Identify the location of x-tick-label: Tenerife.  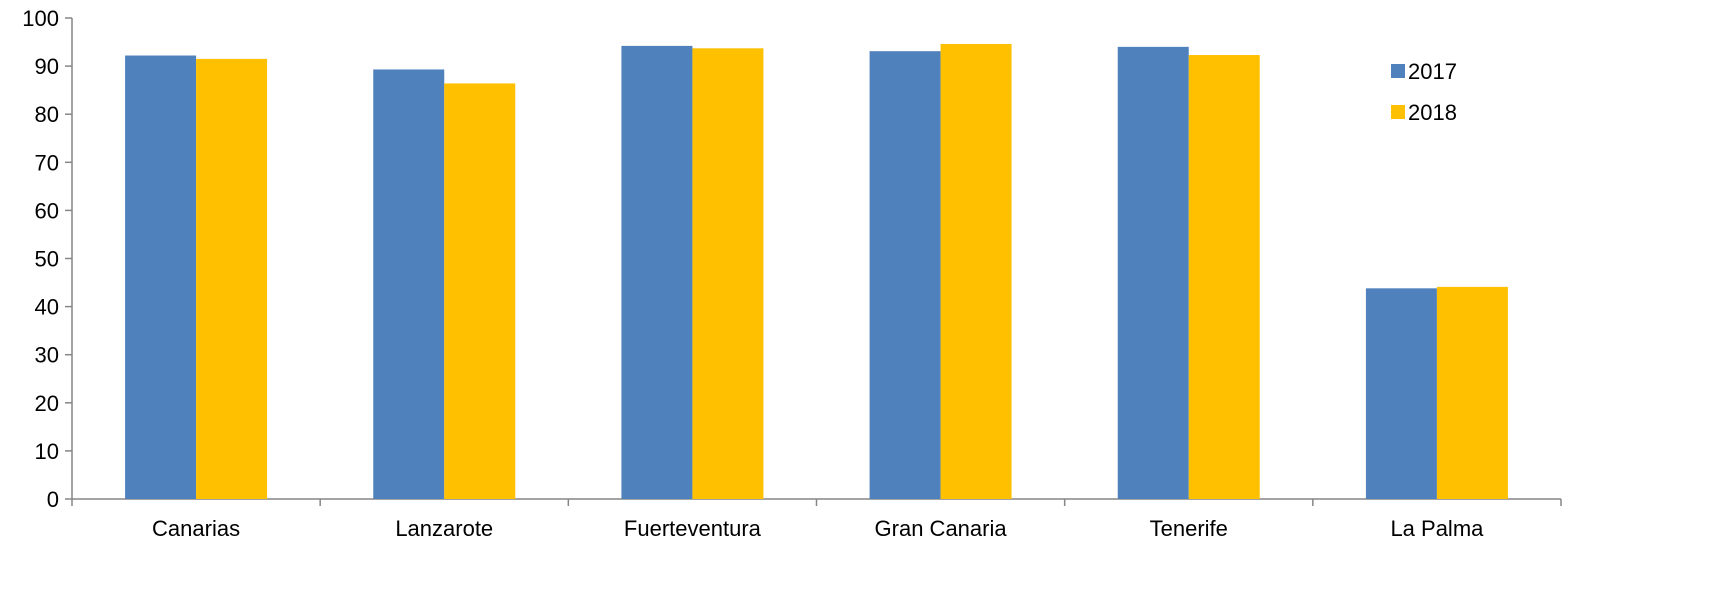
(1189, 528).